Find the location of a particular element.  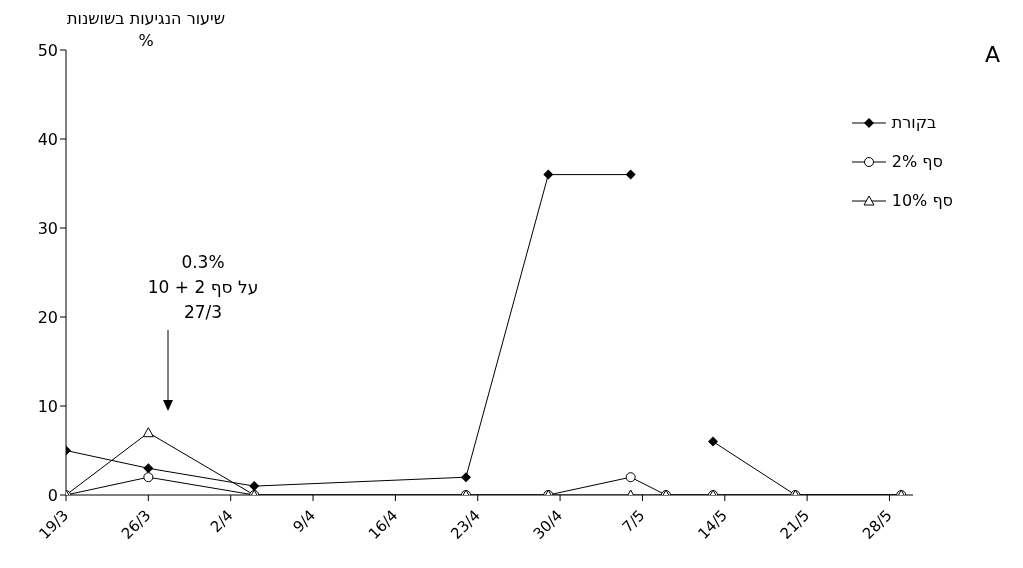

x-tick-label: 2/4 is located at coordinates (221, 521).